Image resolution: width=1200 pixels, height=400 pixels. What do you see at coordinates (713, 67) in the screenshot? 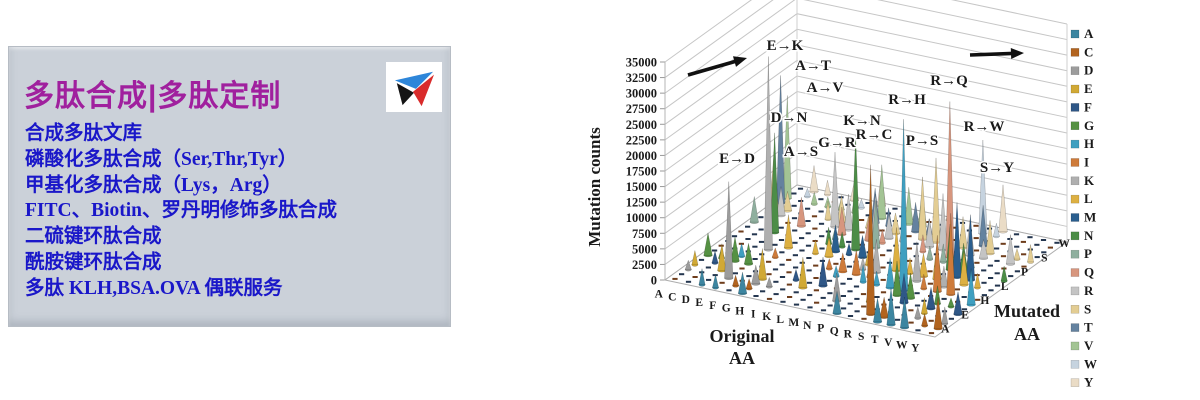
I see `direction-arrow-left` at bounding box center [713, 67].